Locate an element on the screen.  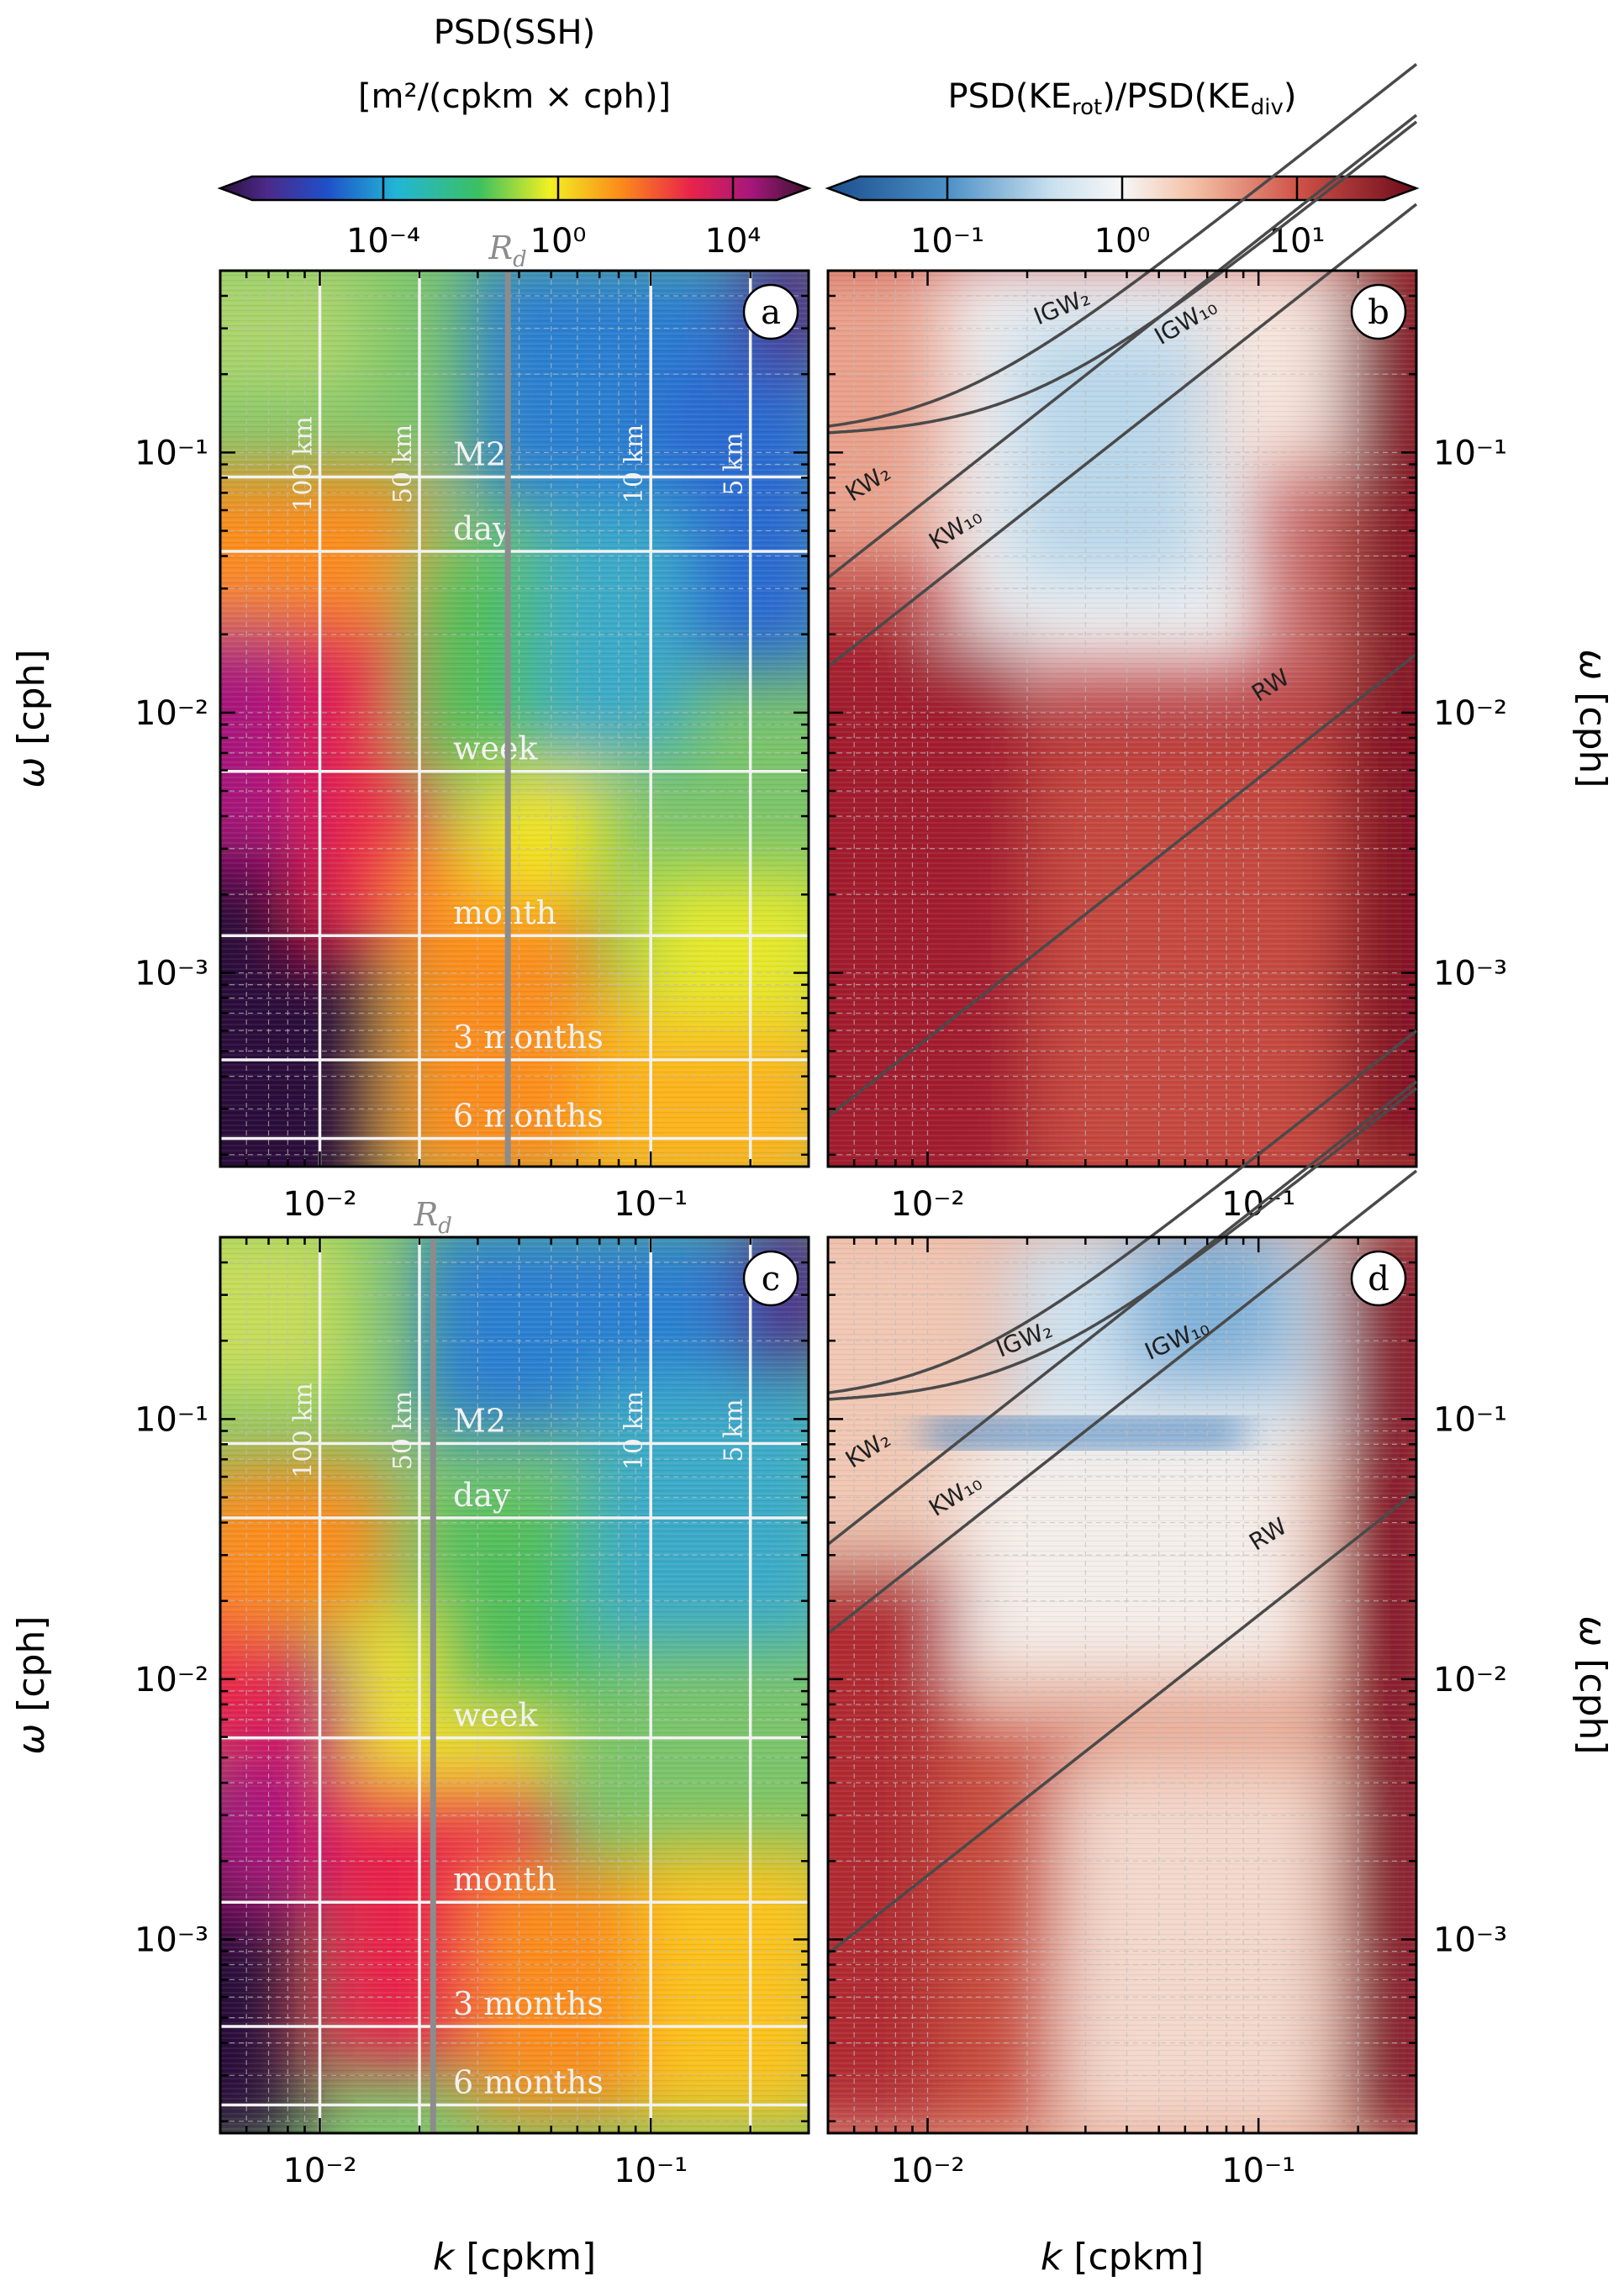
ratio-title-part1: PSD(KE is located at coordinates (1010, 96).